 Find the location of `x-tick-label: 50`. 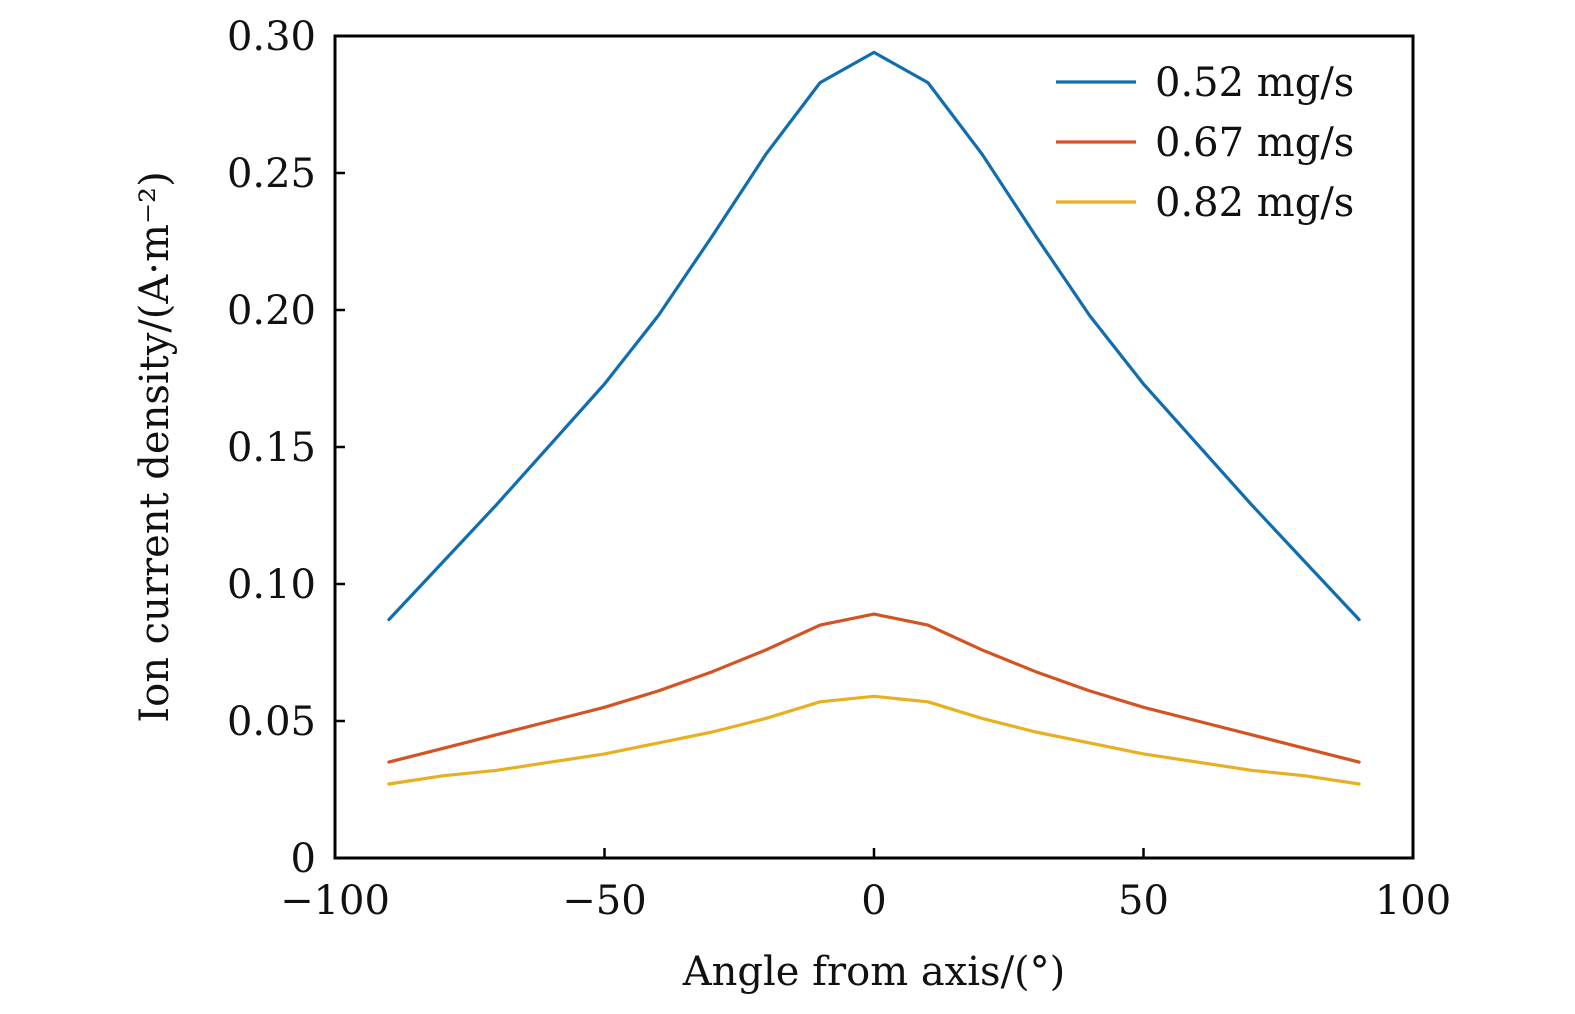

x-tick-label: 50 is located at coordinates (1143, 901).